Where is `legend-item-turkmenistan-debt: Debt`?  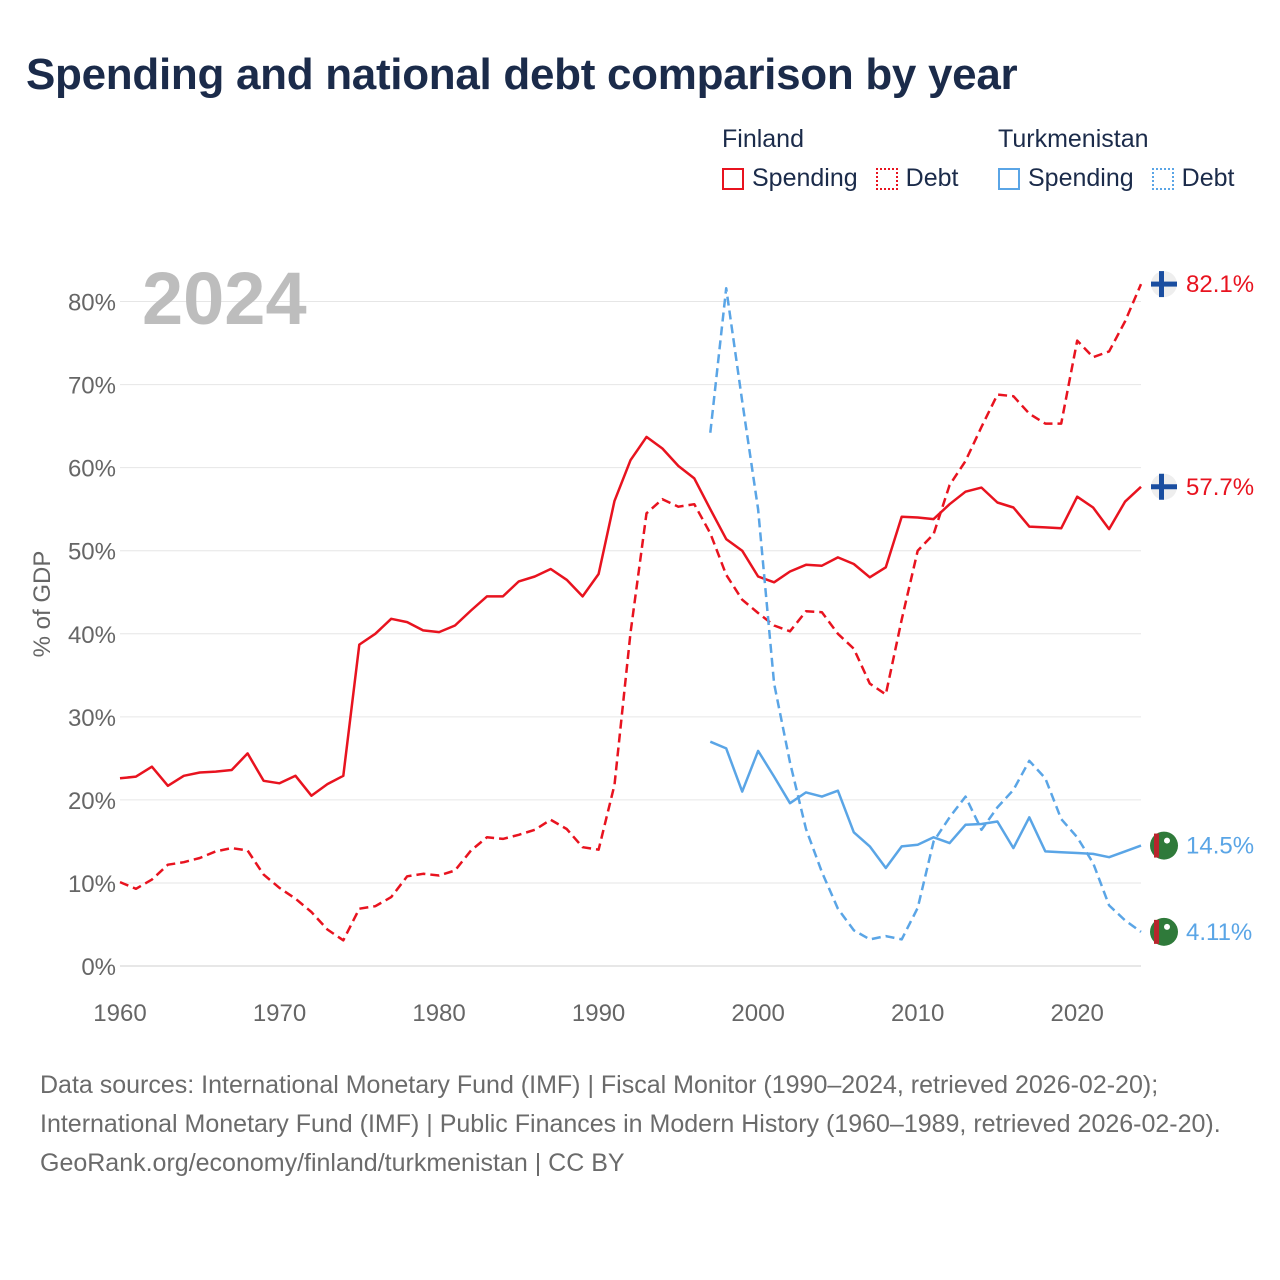
legend-item-turkmenistan-debt: Debt is located at coordinates (1193, 178).